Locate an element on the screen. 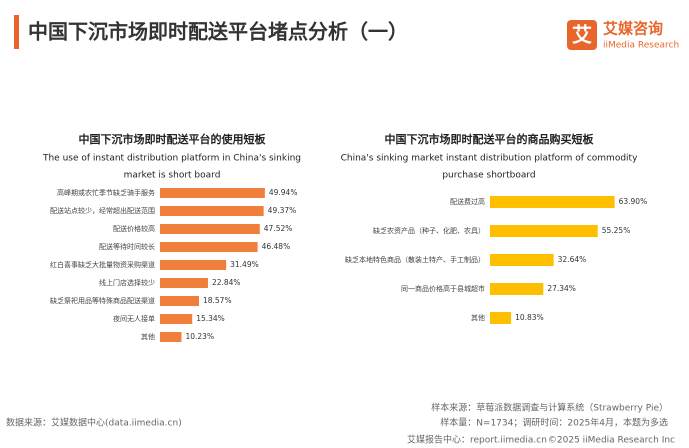 The image size is (689, 448). logo-mark: 艾 is located at coordinates (582, 35).